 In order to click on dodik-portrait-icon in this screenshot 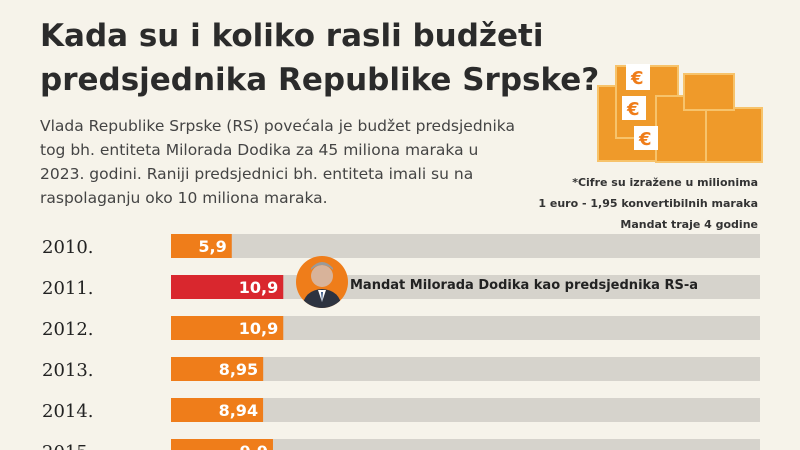, I will do `click(322, 282)`.